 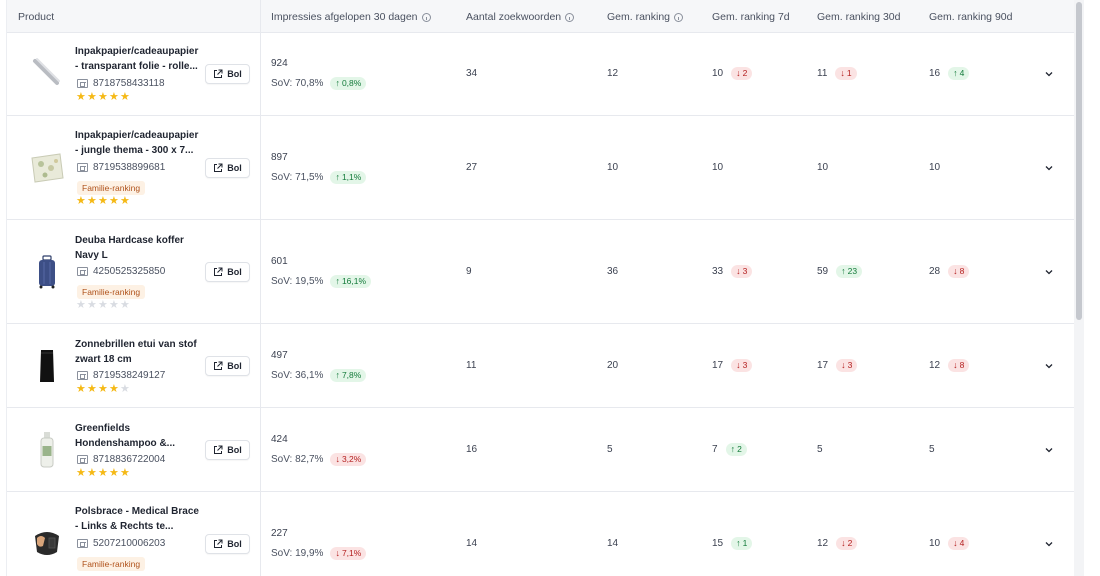 I want to click on impressions-value: 897, so click(x=279, y=157).